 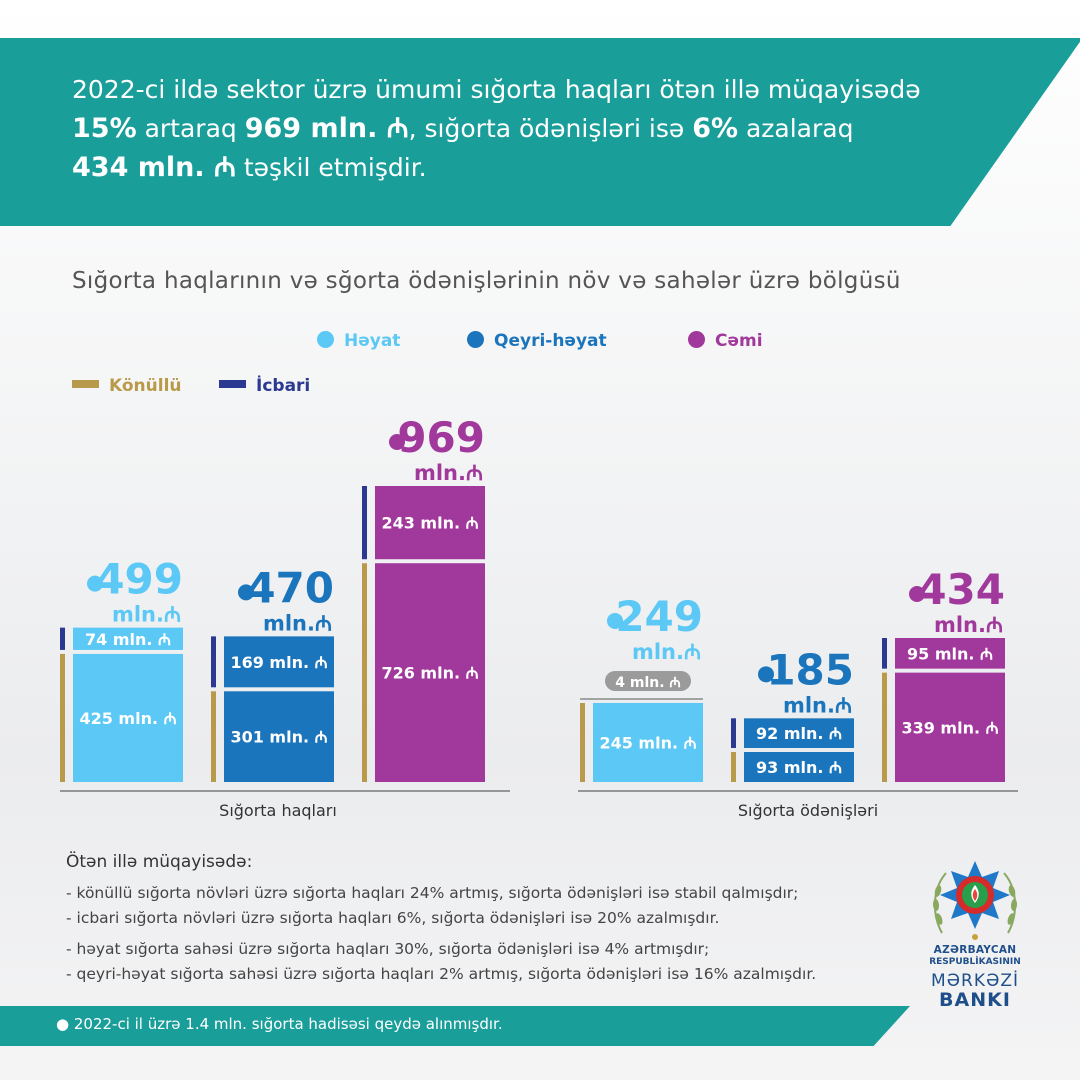 I want to click on legend-cemi: Cəmi, so click(x=725, y=341).